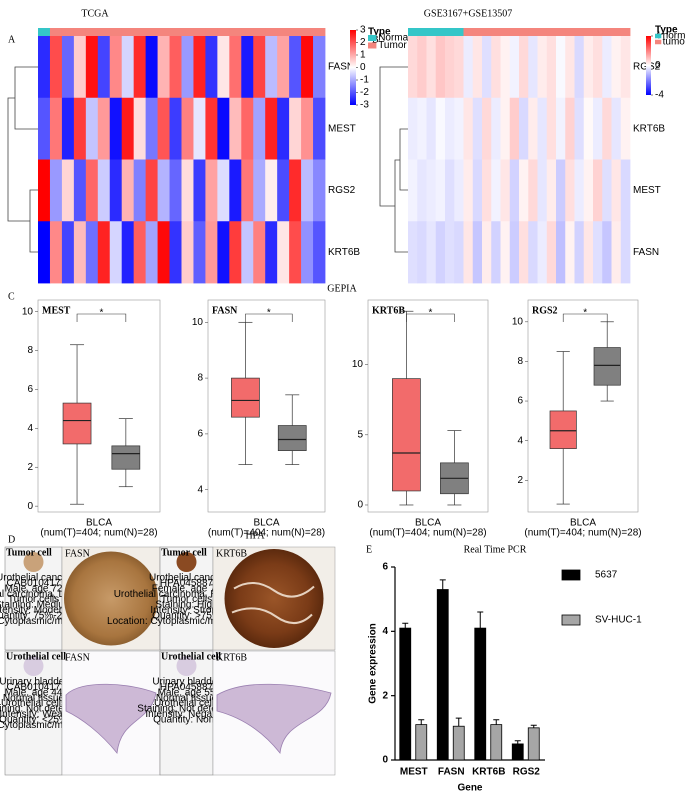  What do you see at coordinates (388, 310) in the screenshot?
I see `plot-title: KRT6B` at bounding box center [388, 310].